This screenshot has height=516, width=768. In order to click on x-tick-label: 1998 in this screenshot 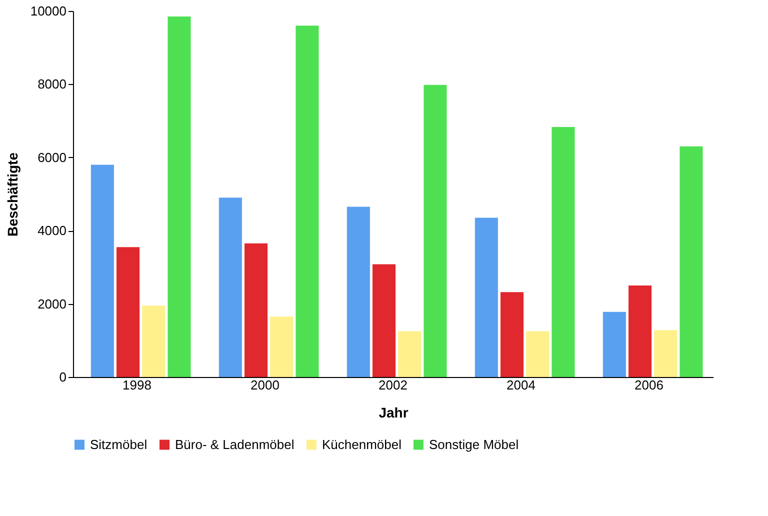, I will do `click(137, 385)`.